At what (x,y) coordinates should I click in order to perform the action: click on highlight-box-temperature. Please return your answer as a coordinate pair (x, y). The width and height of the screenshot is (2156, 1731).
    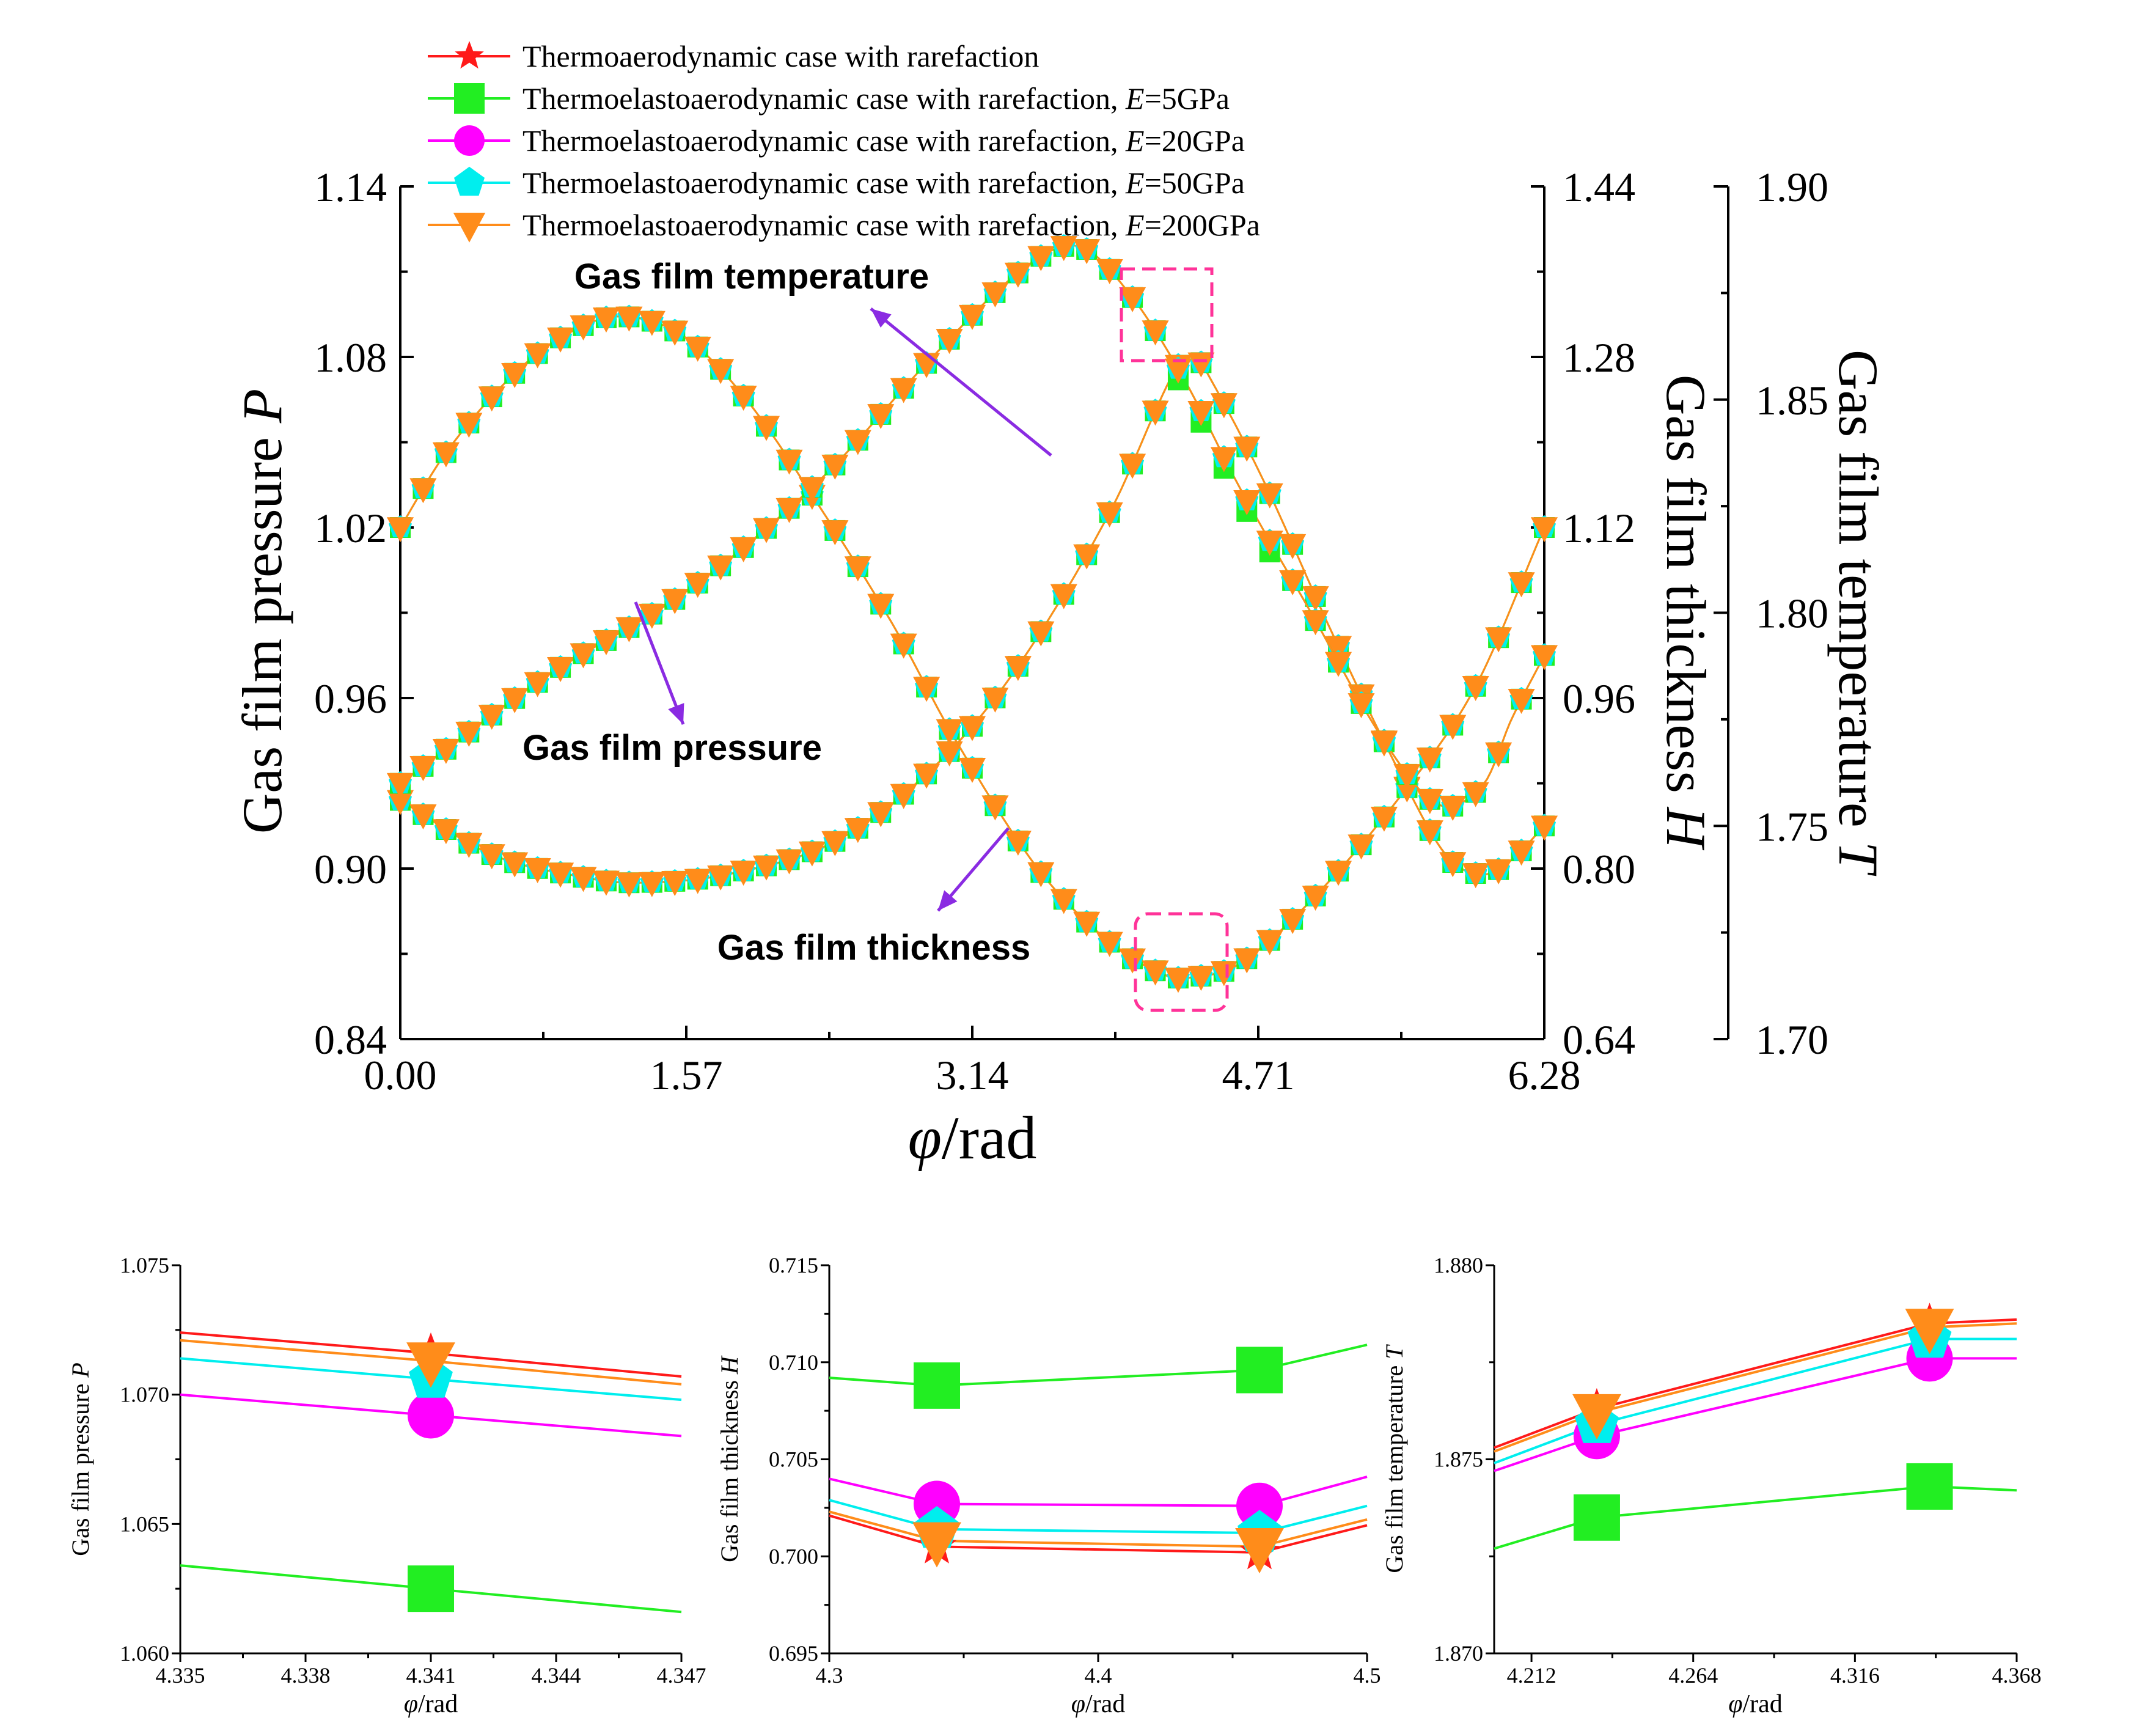
    Looking at the image, I should click on (1167, 314).